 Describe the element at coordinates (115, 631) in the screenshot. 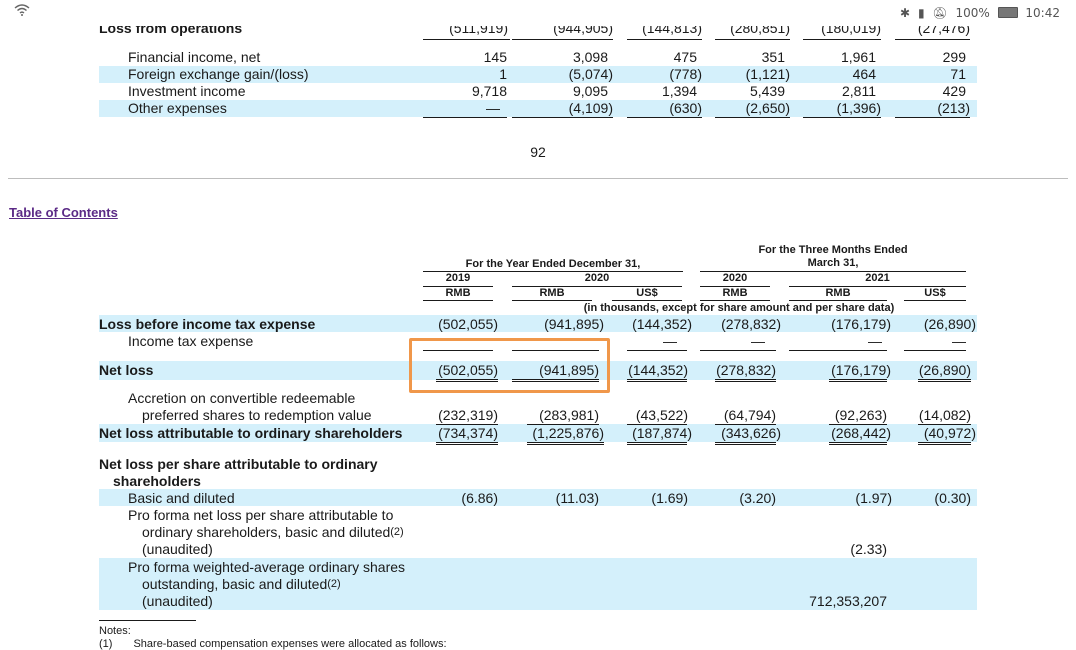

I see `notes-title: Notes:` at that location.